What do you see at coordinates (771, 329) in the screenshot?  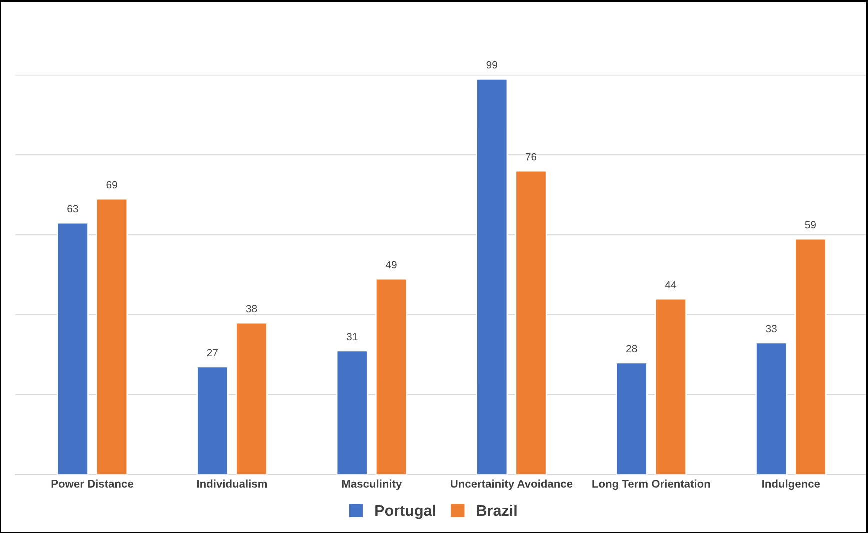 I see `data-label: 33` at bounding box center [771, 329].